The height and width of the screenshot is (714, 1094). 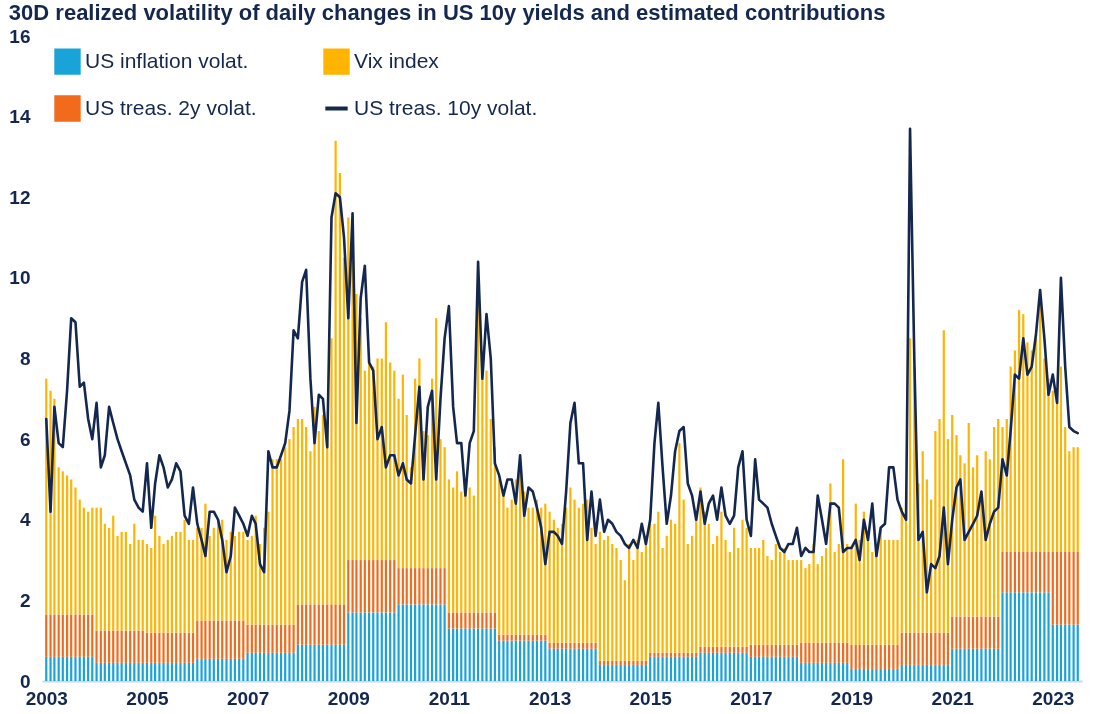 I want to click on legend-label: US treas. 2y volat., so click(x=171, y=107).